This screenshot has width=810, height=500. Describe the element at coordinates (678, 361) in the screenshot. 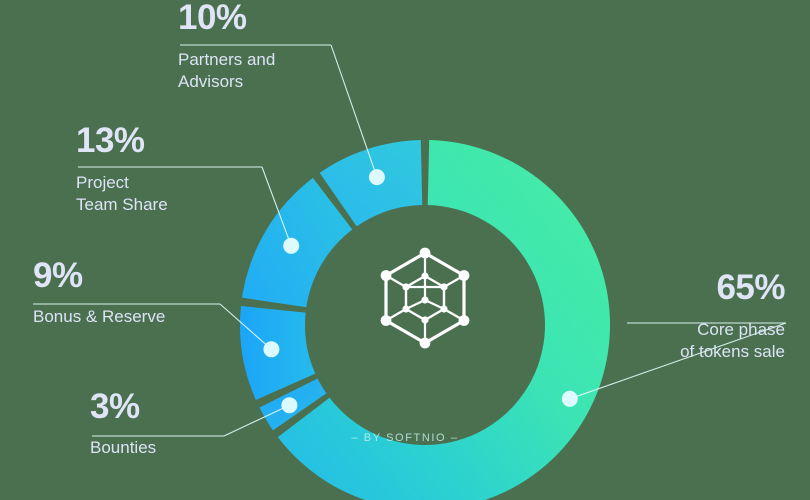

I see `leader-line-core-phase` at that location.